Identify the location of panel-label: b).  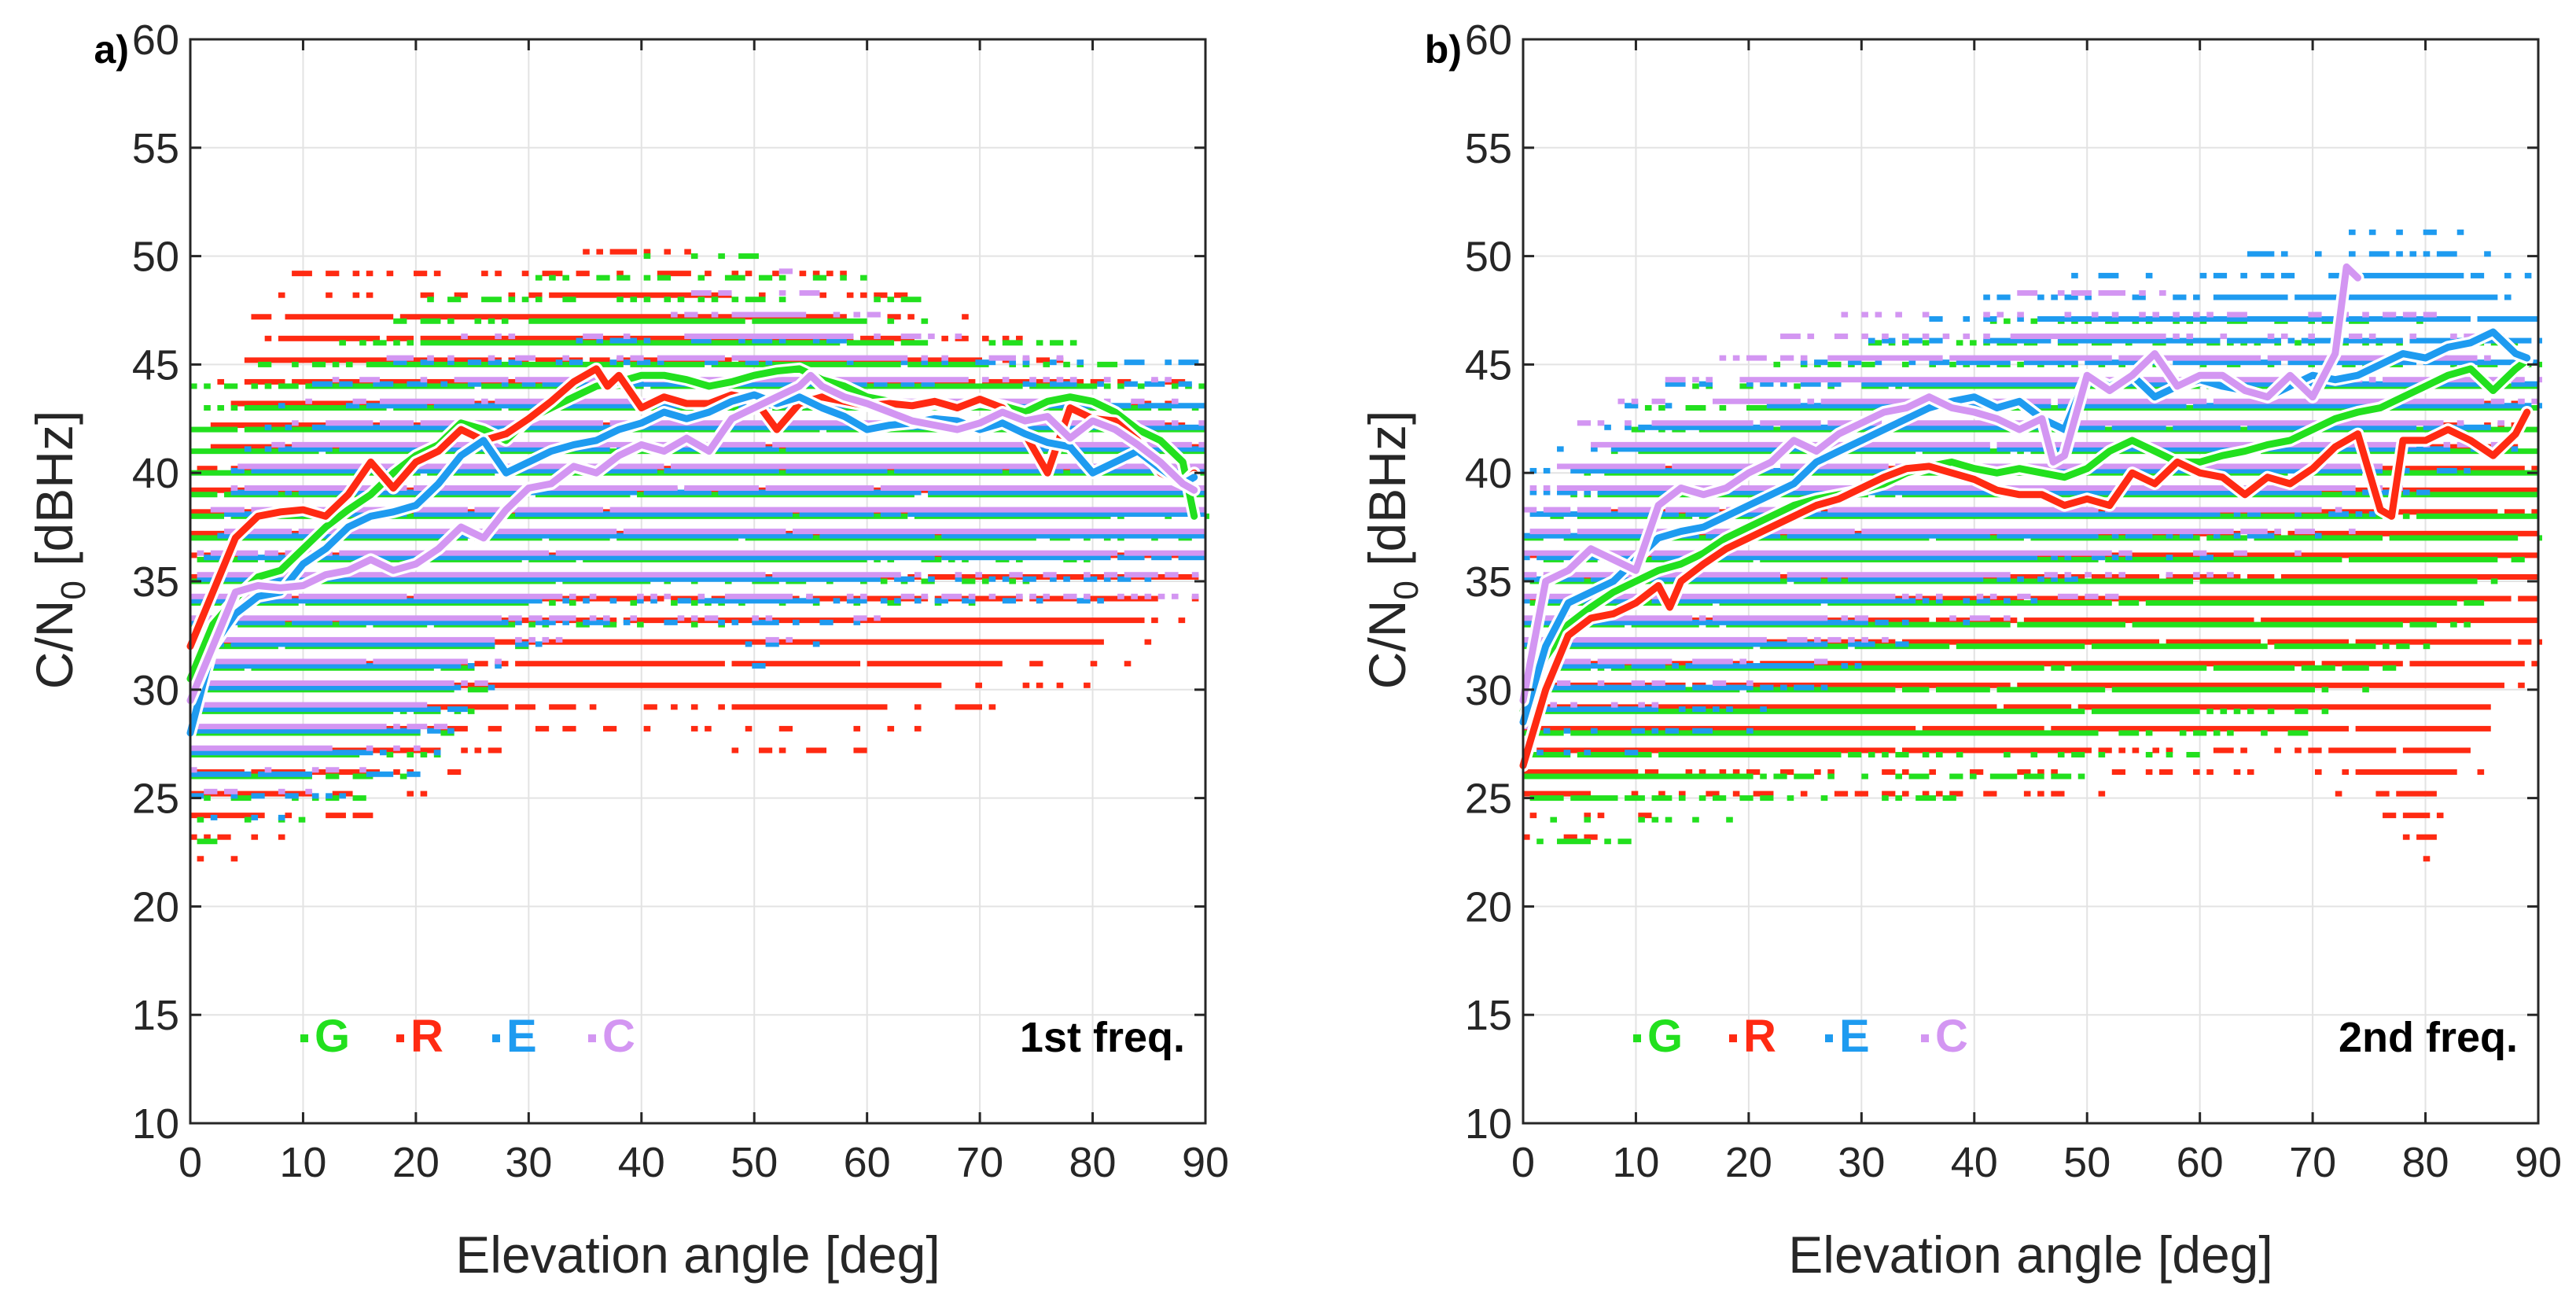
(1443, 50).